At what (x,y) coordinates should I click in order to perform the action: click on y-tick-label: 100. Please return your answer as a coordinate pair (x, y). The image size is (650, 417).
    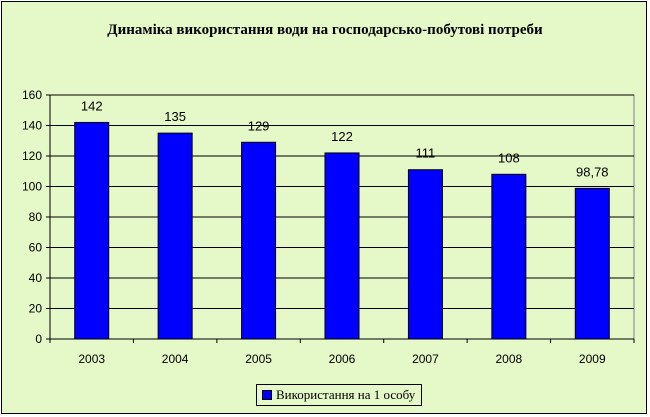
    Looking at the image, I should click on (32, 187).